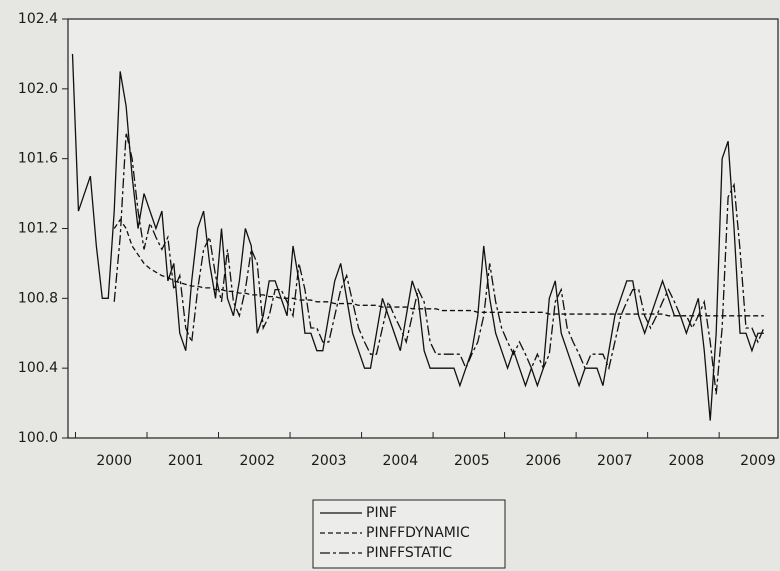 The image size is (780, 571). I want to click on x-tick-label: 2005, so click(472, 461).